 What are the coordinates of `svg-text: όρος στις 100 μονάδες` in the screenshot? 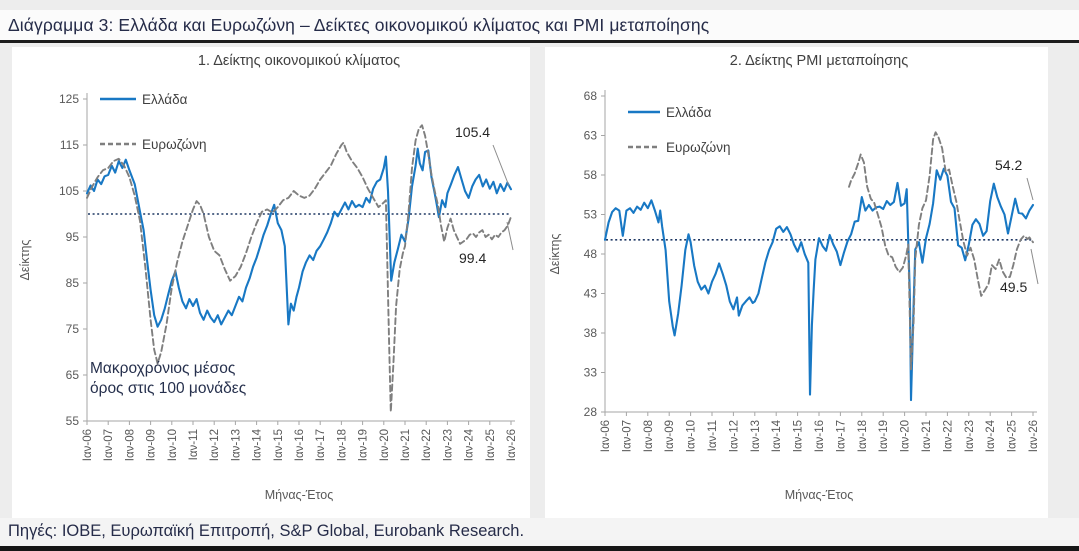 It's located at (168, 388).